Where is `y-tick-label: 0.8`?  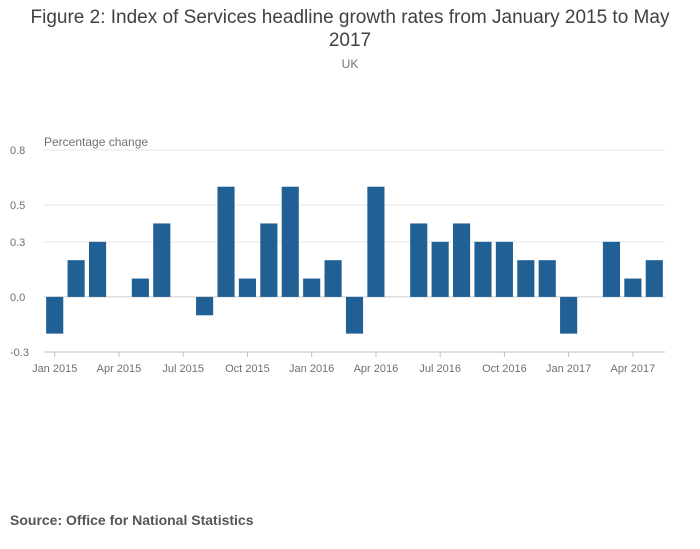
y-tick-label: 0.8 is located at coordinates (17, 151).